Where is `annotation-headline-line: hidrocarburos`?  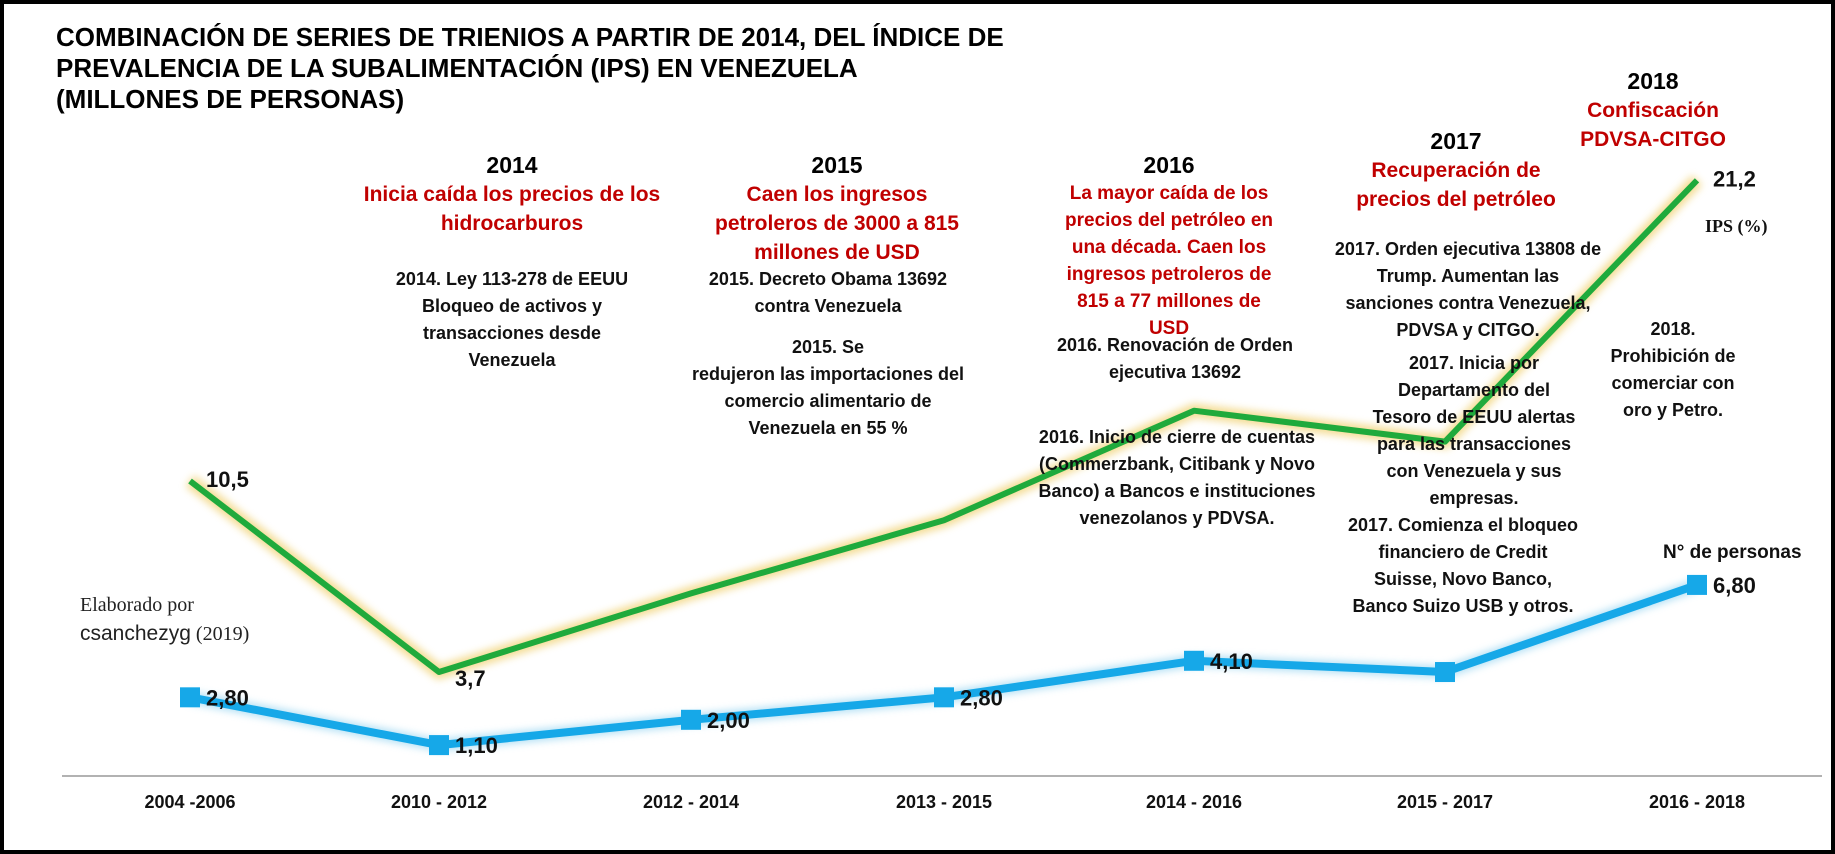 annotation-headline-line: hidrocarburos is located at coordinates (512, 223).